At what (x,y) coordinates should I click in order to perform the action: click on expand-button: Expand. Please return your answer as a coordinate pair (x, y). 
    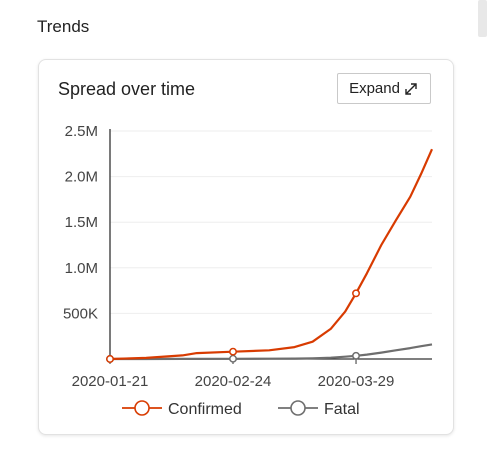
    Looking at the image, I should click on (384, 88).